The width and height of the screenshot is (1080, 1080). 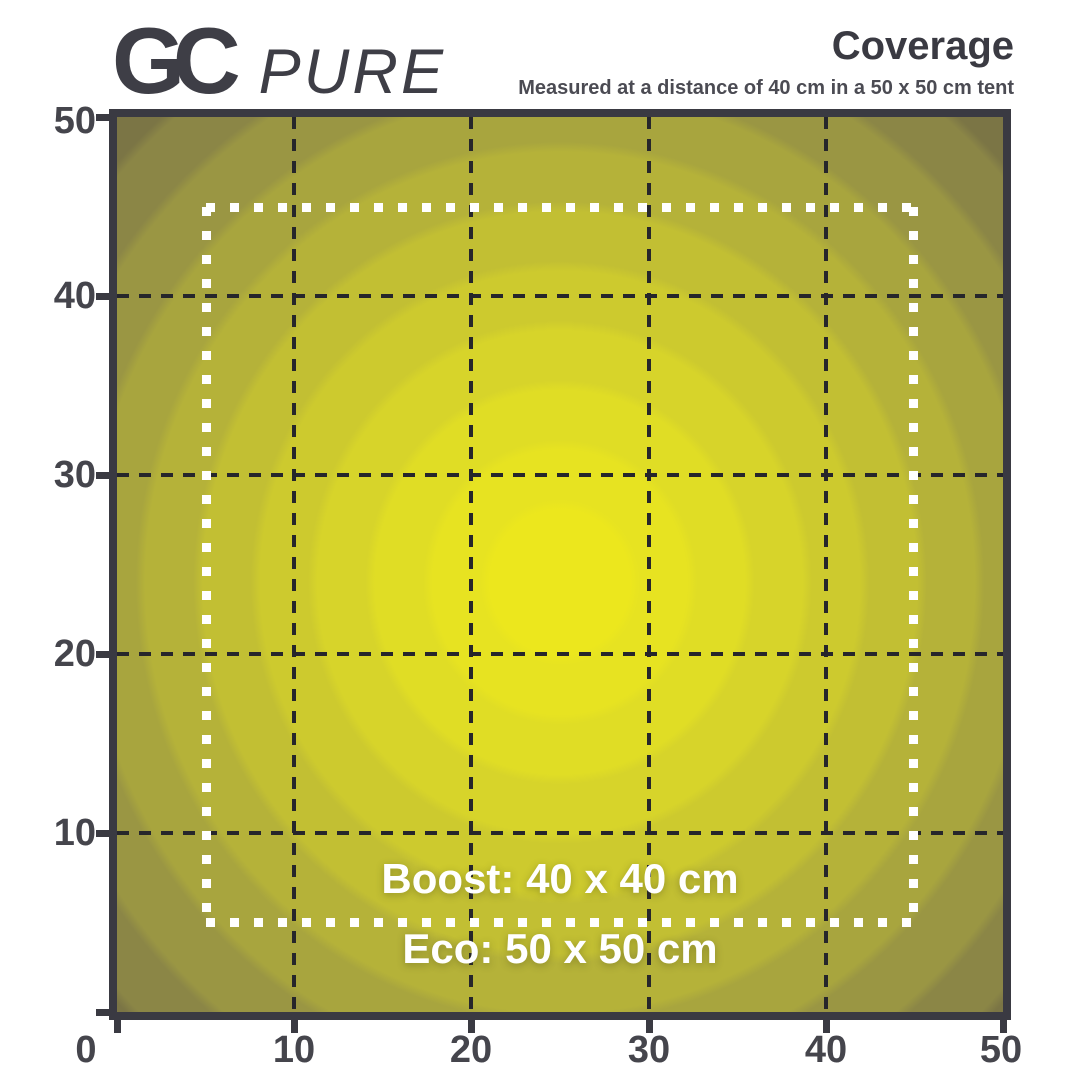 What do you see at coordinates (74, 654) in the screenshot?
I see `y-label-20: 20` at bounding box center [74, 654].